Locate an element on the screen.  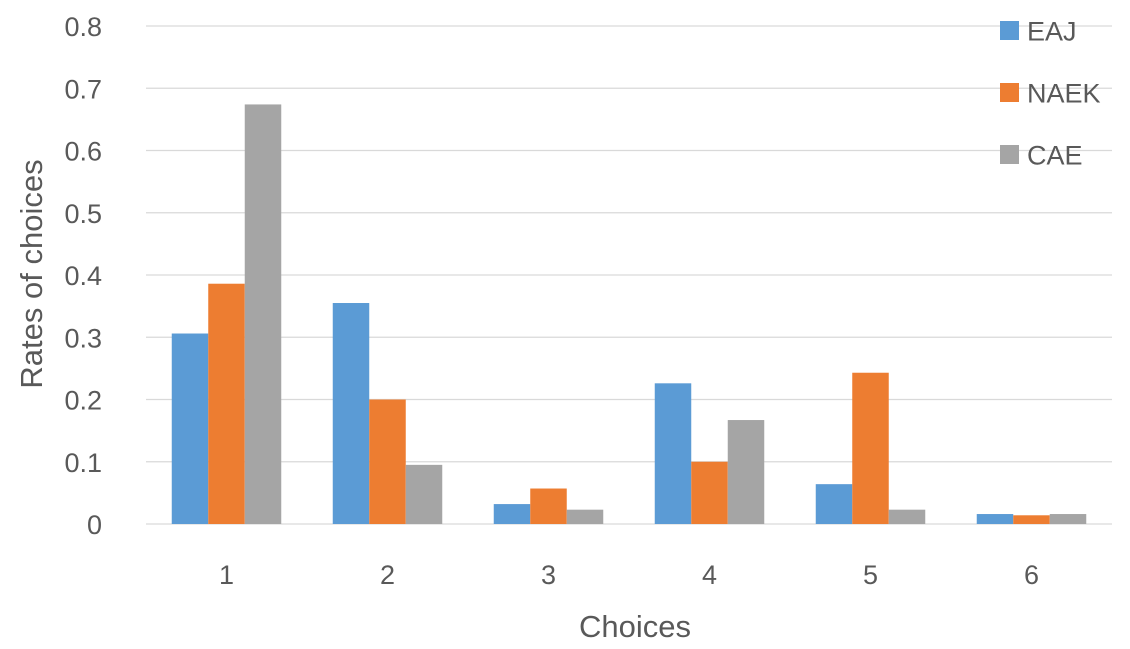
legend-swatch-cae is located at coordinates (1009, 154).